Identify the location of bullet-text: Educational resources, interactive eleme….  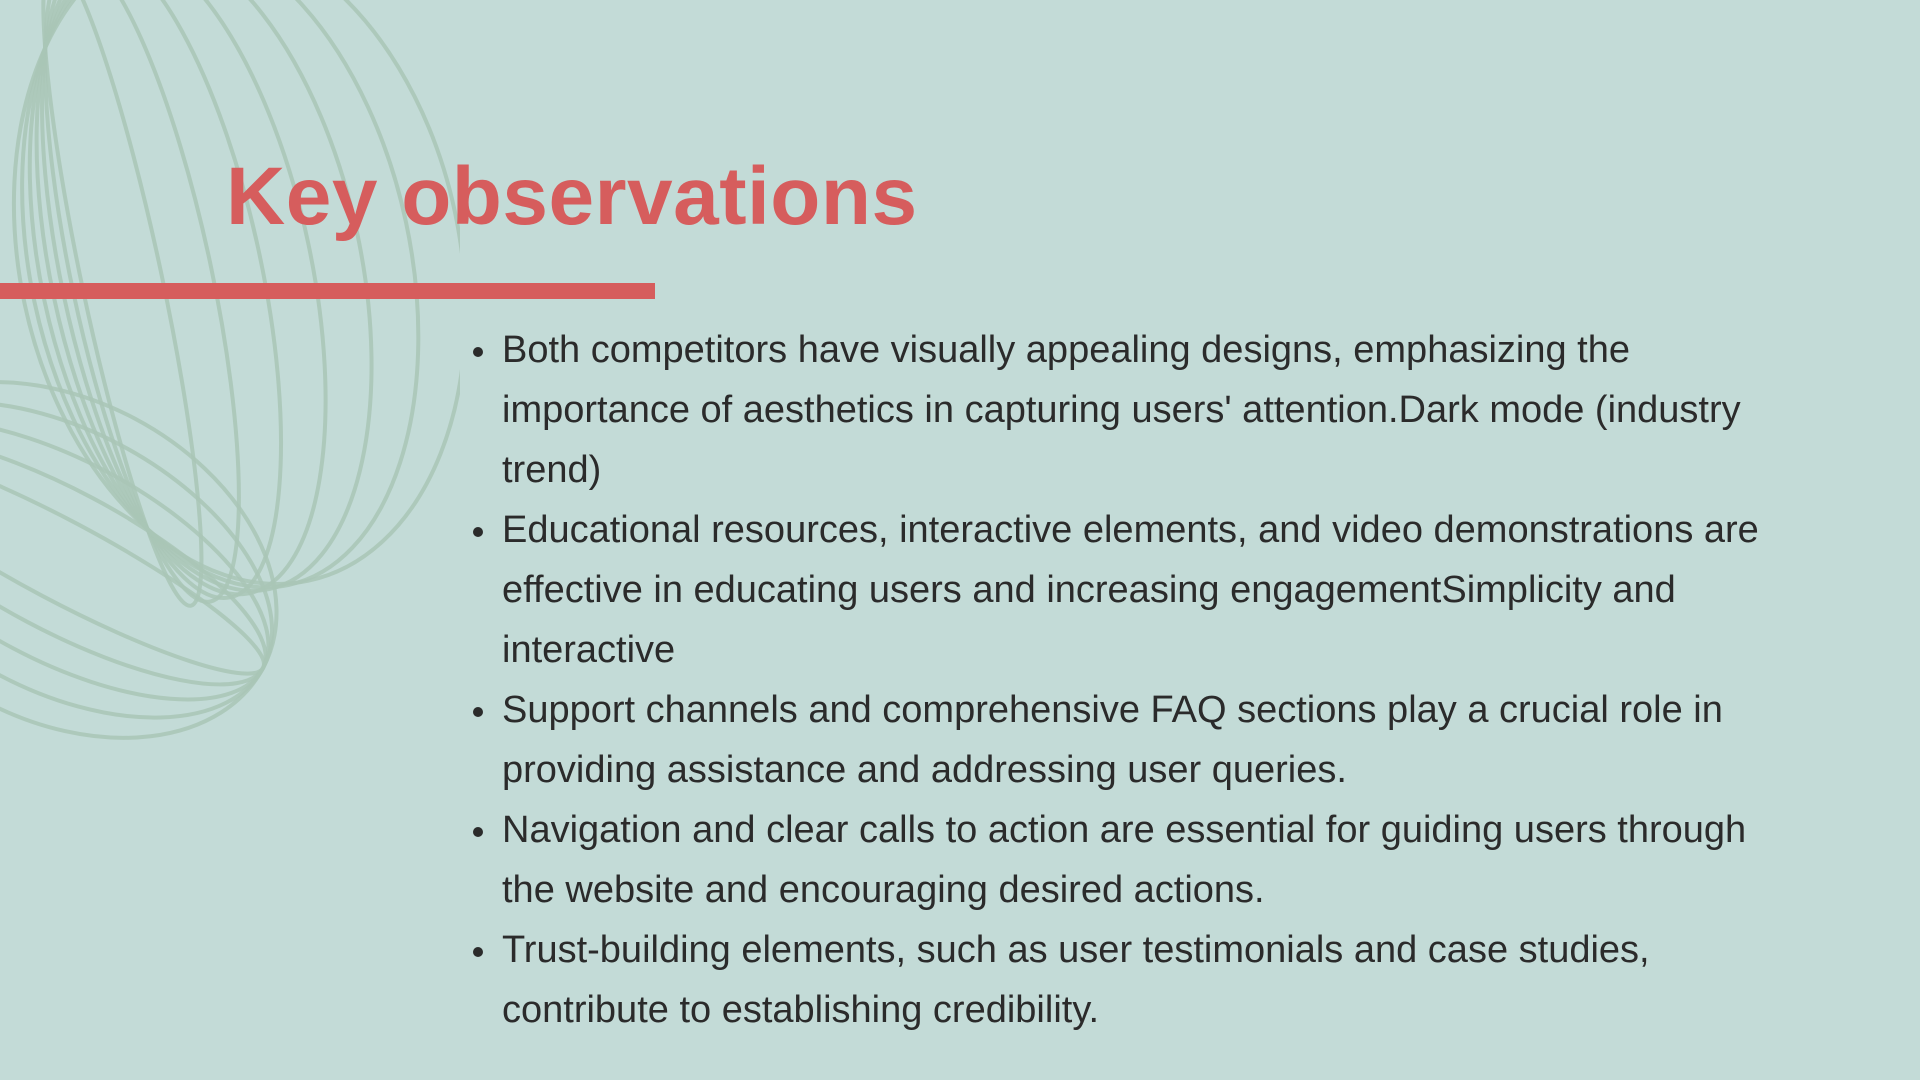
(1130, 590).